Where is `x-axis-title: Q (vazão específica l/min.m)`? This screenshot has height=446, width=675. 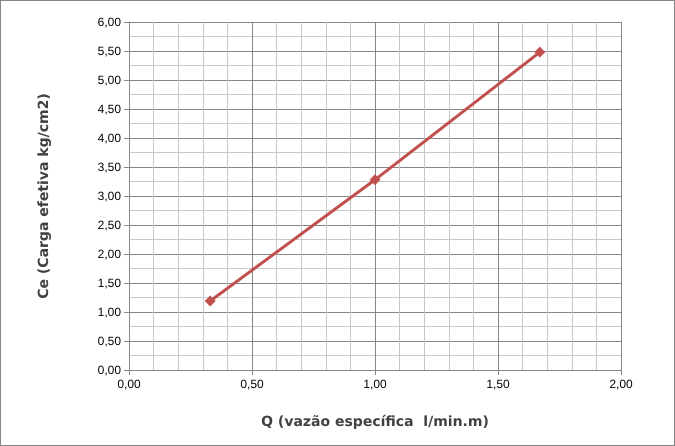
x-axis-title: Q (vazão específica l/min.m) is located at coordinates (375, 422).